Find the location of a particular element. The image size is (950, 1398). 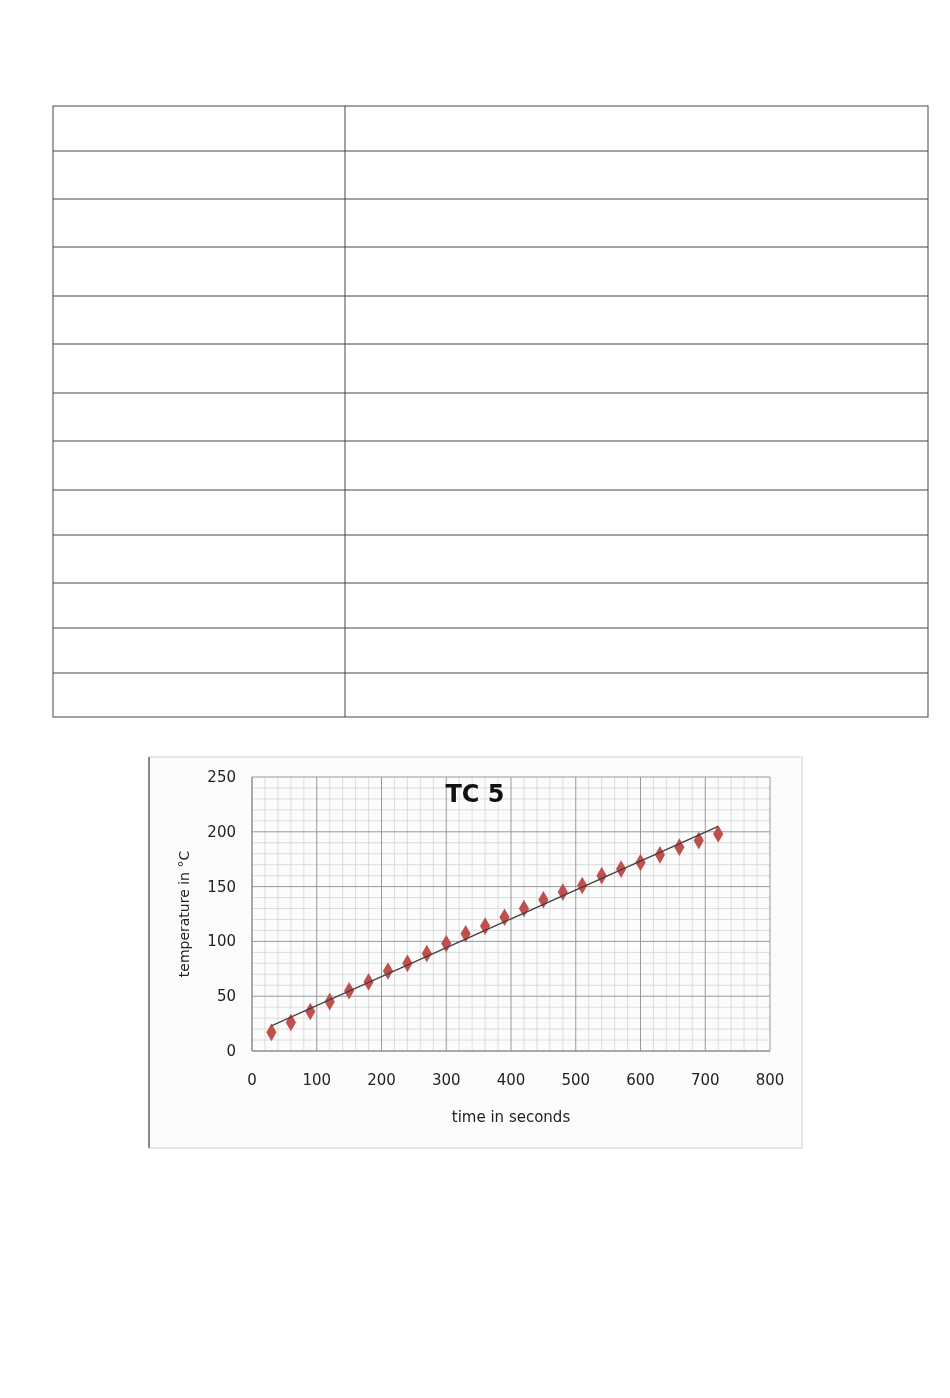

x-tick-label: 300 is located at coordinates (446, 1080).